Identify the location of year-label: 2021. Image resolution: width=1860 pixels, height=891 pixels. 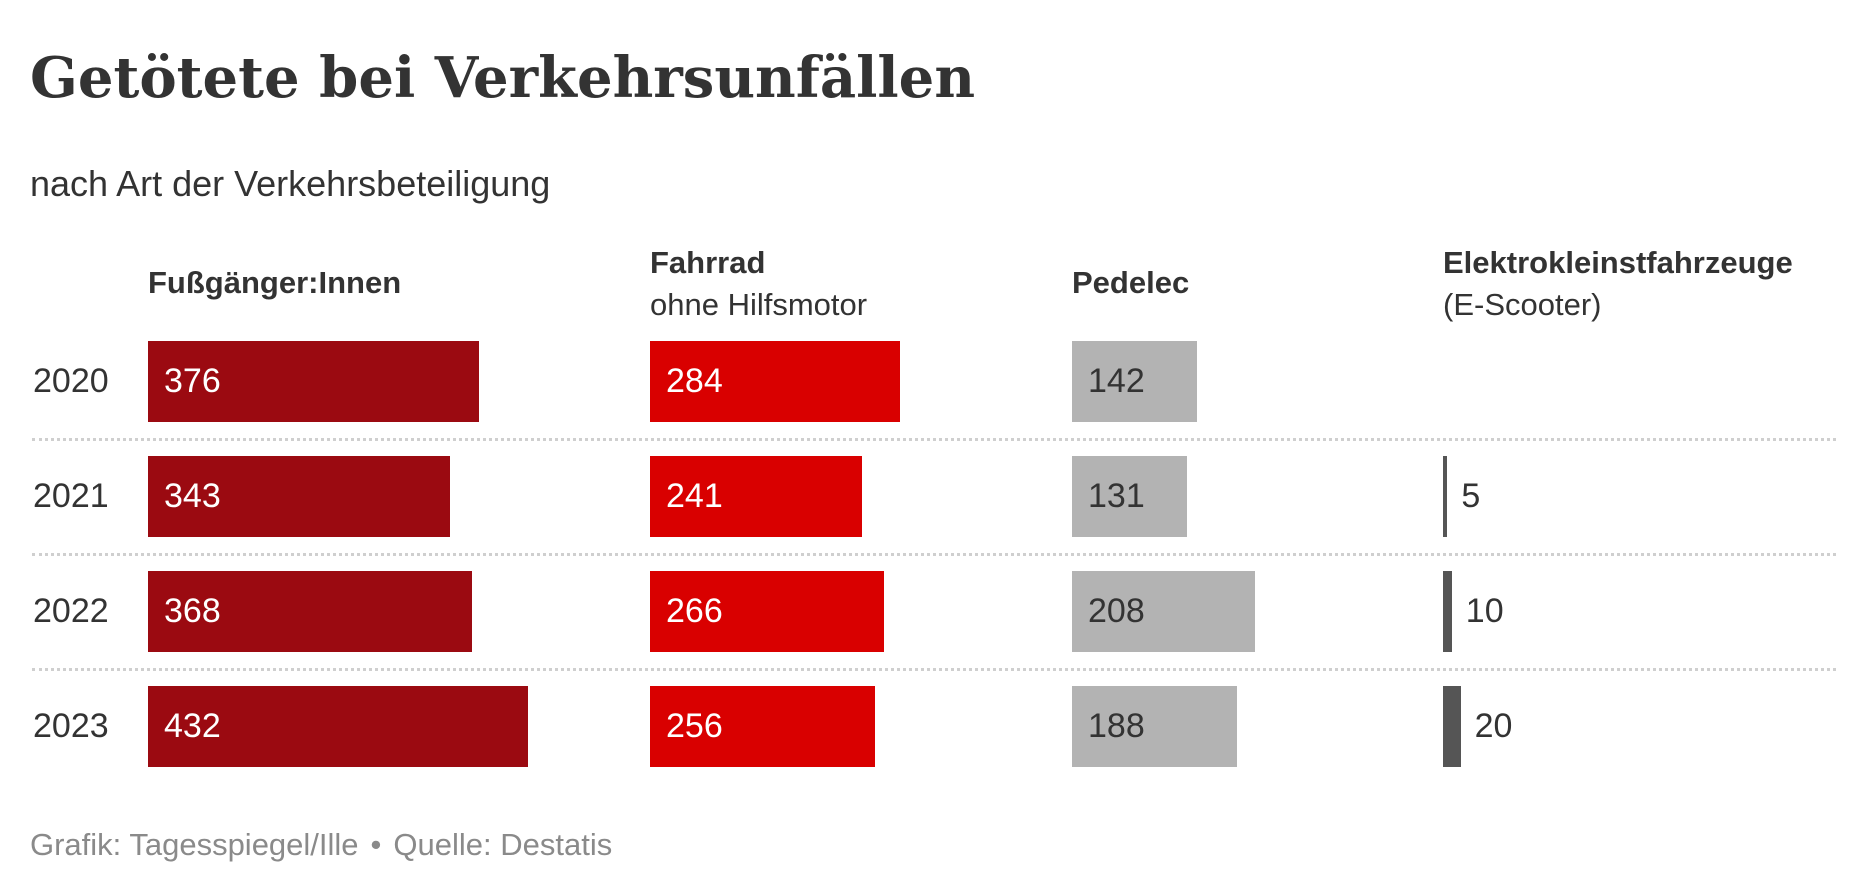
(71, 496).